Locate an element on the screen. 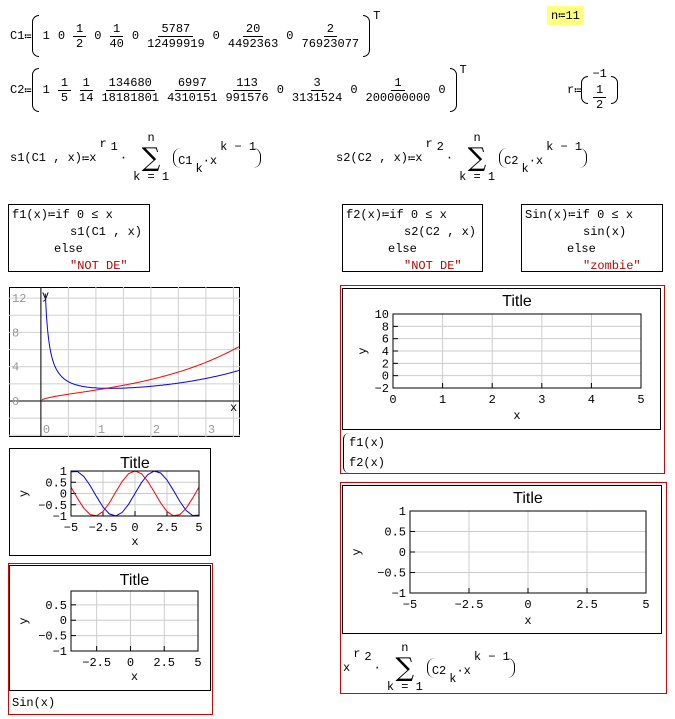 The height and width of the screenshot is (719, 675). matrix-entry-fraction: 6997 4310151 is located at coordinates (192, 90).